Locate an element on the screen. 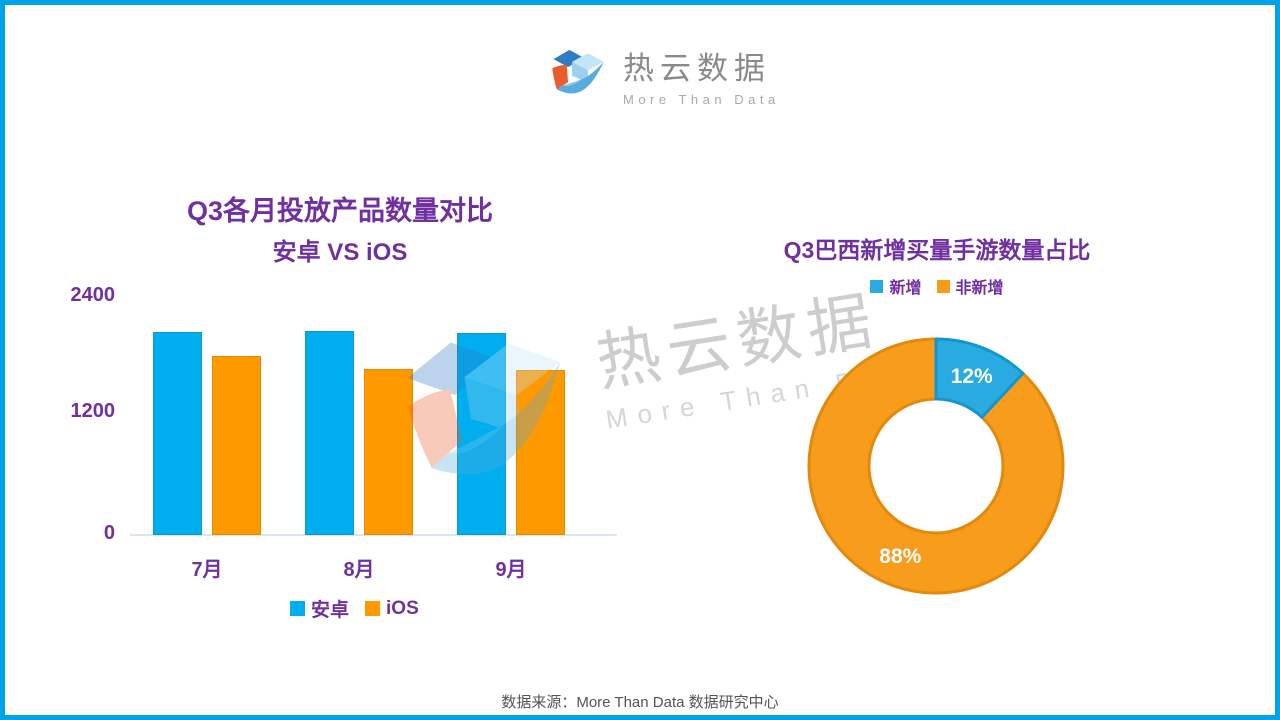  bar-7月-iOS is located at coordinates (236, 445).